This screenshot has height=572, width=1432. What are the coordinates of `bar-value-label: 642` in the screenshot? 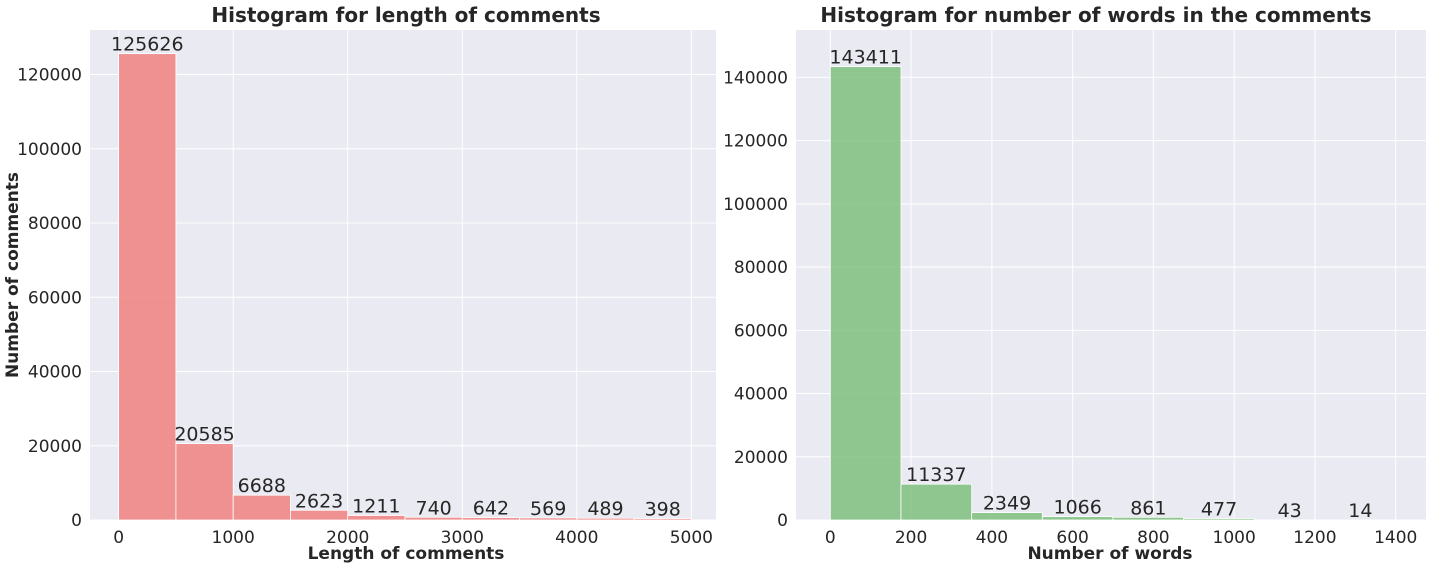 It's located at (491, 509).